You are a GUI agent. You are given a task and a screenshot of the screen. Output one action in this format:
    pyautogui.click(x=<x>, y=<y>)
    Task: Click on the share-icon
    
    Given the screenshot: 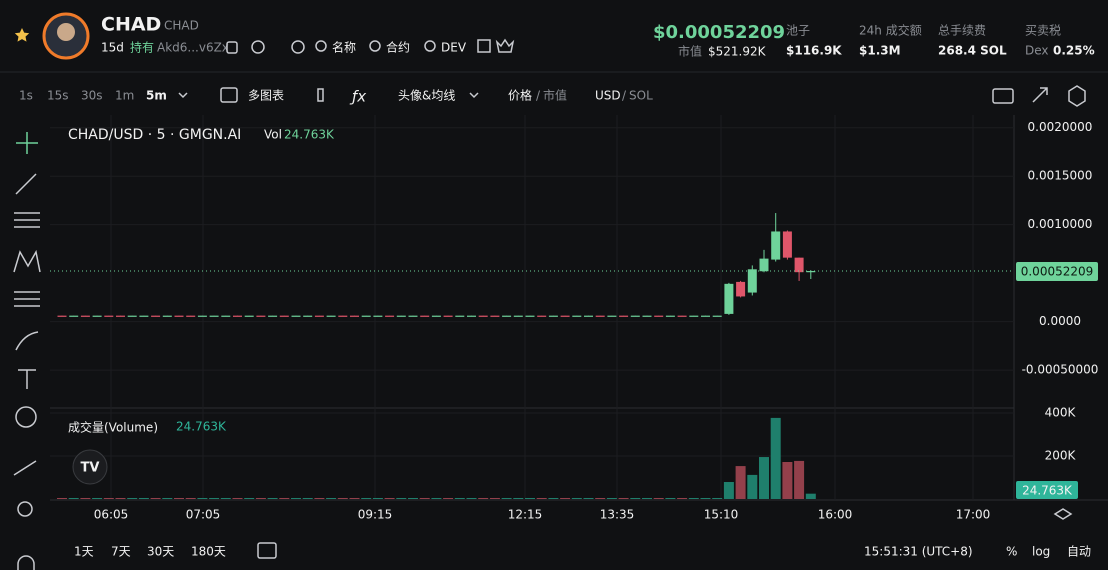 What is the action you would take?
    pyautogui.click(x=484, y=46)
    